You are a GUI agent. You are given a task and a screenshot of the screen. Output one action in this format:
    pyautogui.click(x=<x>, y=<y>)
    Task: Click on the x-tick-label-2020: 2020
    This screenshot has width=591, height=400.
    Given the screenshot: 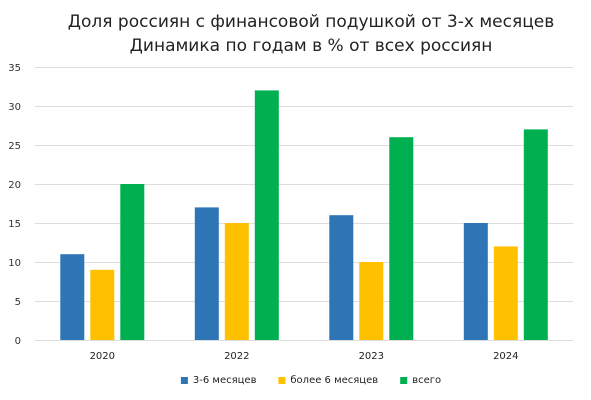 What is the action you would take?
    pyautogui.click(x=102, y=356)
    